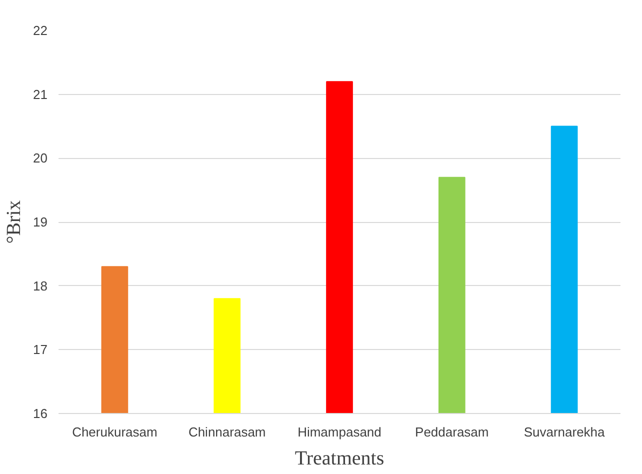 This screenshot has width=642, height=474. What do you see at coordinates (40, 413) in the screenshot?
I see `y-tick-label: 16` at bounding box center [40, 413].